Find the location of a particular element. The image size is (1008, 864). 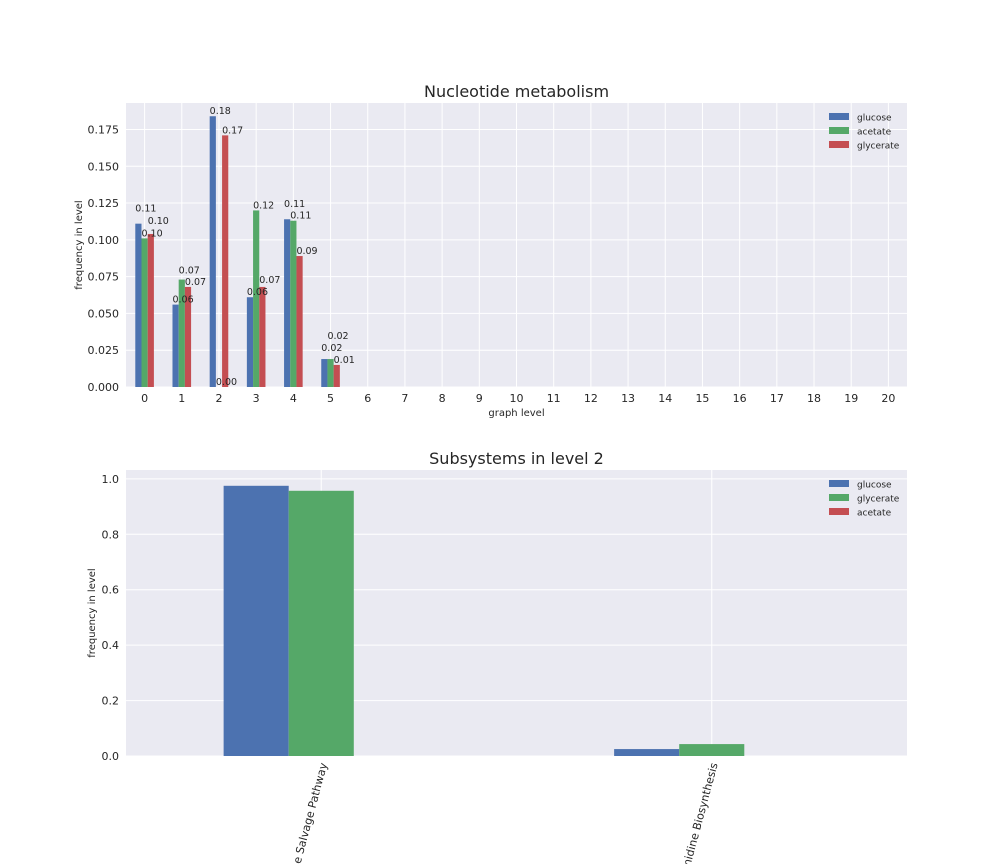

x-tick-label: 5 is located at coordinates (330, 398).